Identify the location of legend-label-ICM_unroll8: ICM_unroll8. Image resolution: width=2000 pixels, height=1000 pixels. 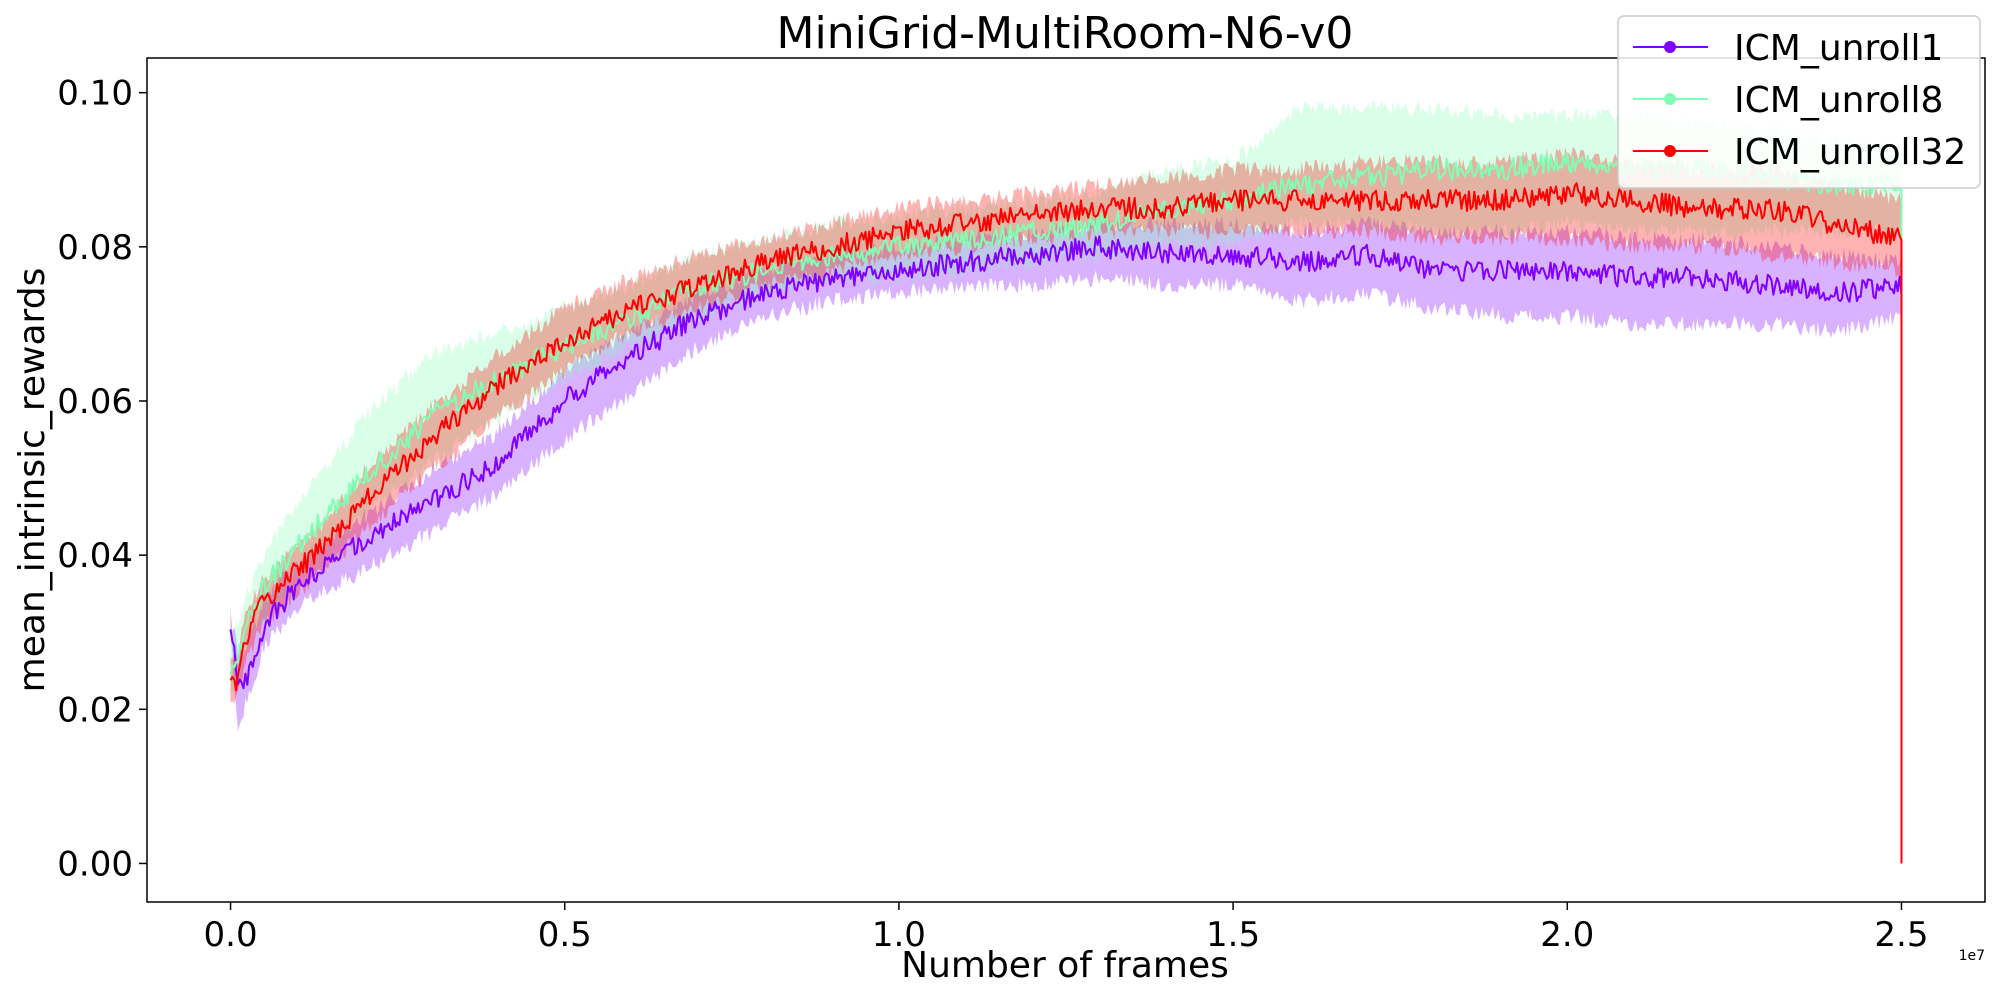
(1838, 100).